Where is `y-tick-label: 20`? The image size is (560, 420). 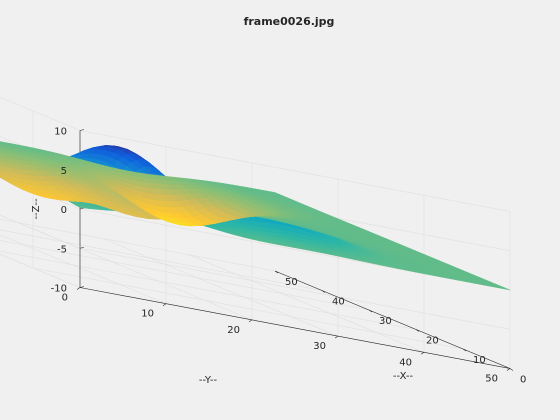
y-tick-label: 20 is located at coordinates (233, 330).